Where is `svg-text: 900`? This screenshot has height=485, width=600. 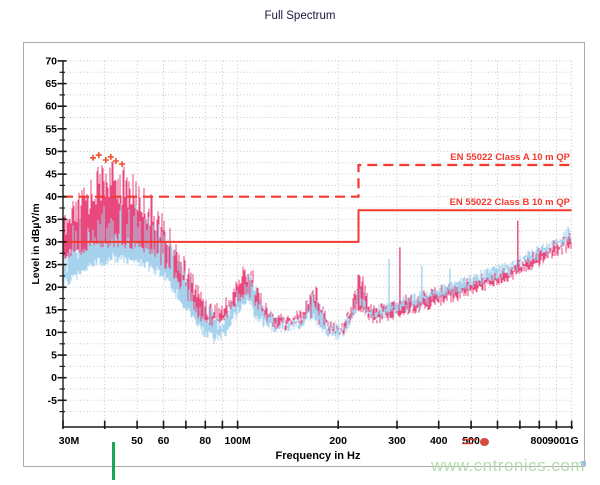
svg-text: 900 is located at coordinates (557, 441).